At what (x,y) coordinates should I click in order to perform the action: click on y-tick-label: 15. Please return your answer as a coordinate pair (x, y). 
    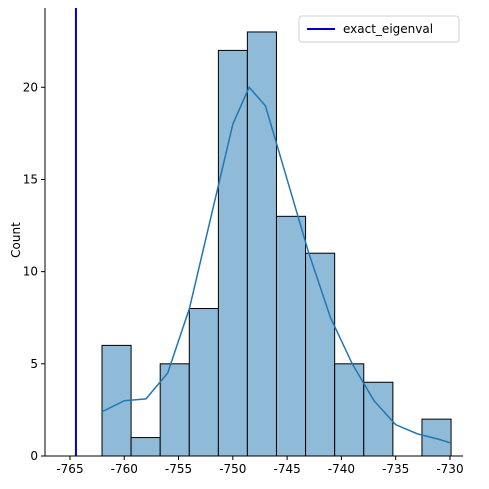
    Looking at the image, I should click on (30, 179).